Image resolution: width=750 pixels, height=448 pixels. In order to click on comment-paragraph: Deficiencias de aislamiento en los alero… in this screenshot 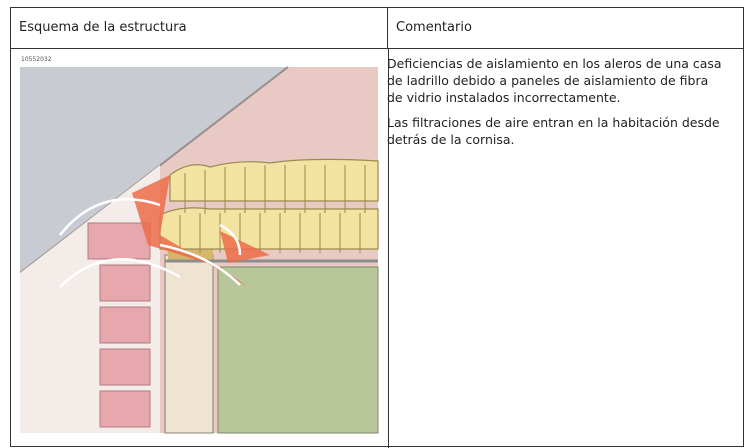, I will do `click(554, 80)`.